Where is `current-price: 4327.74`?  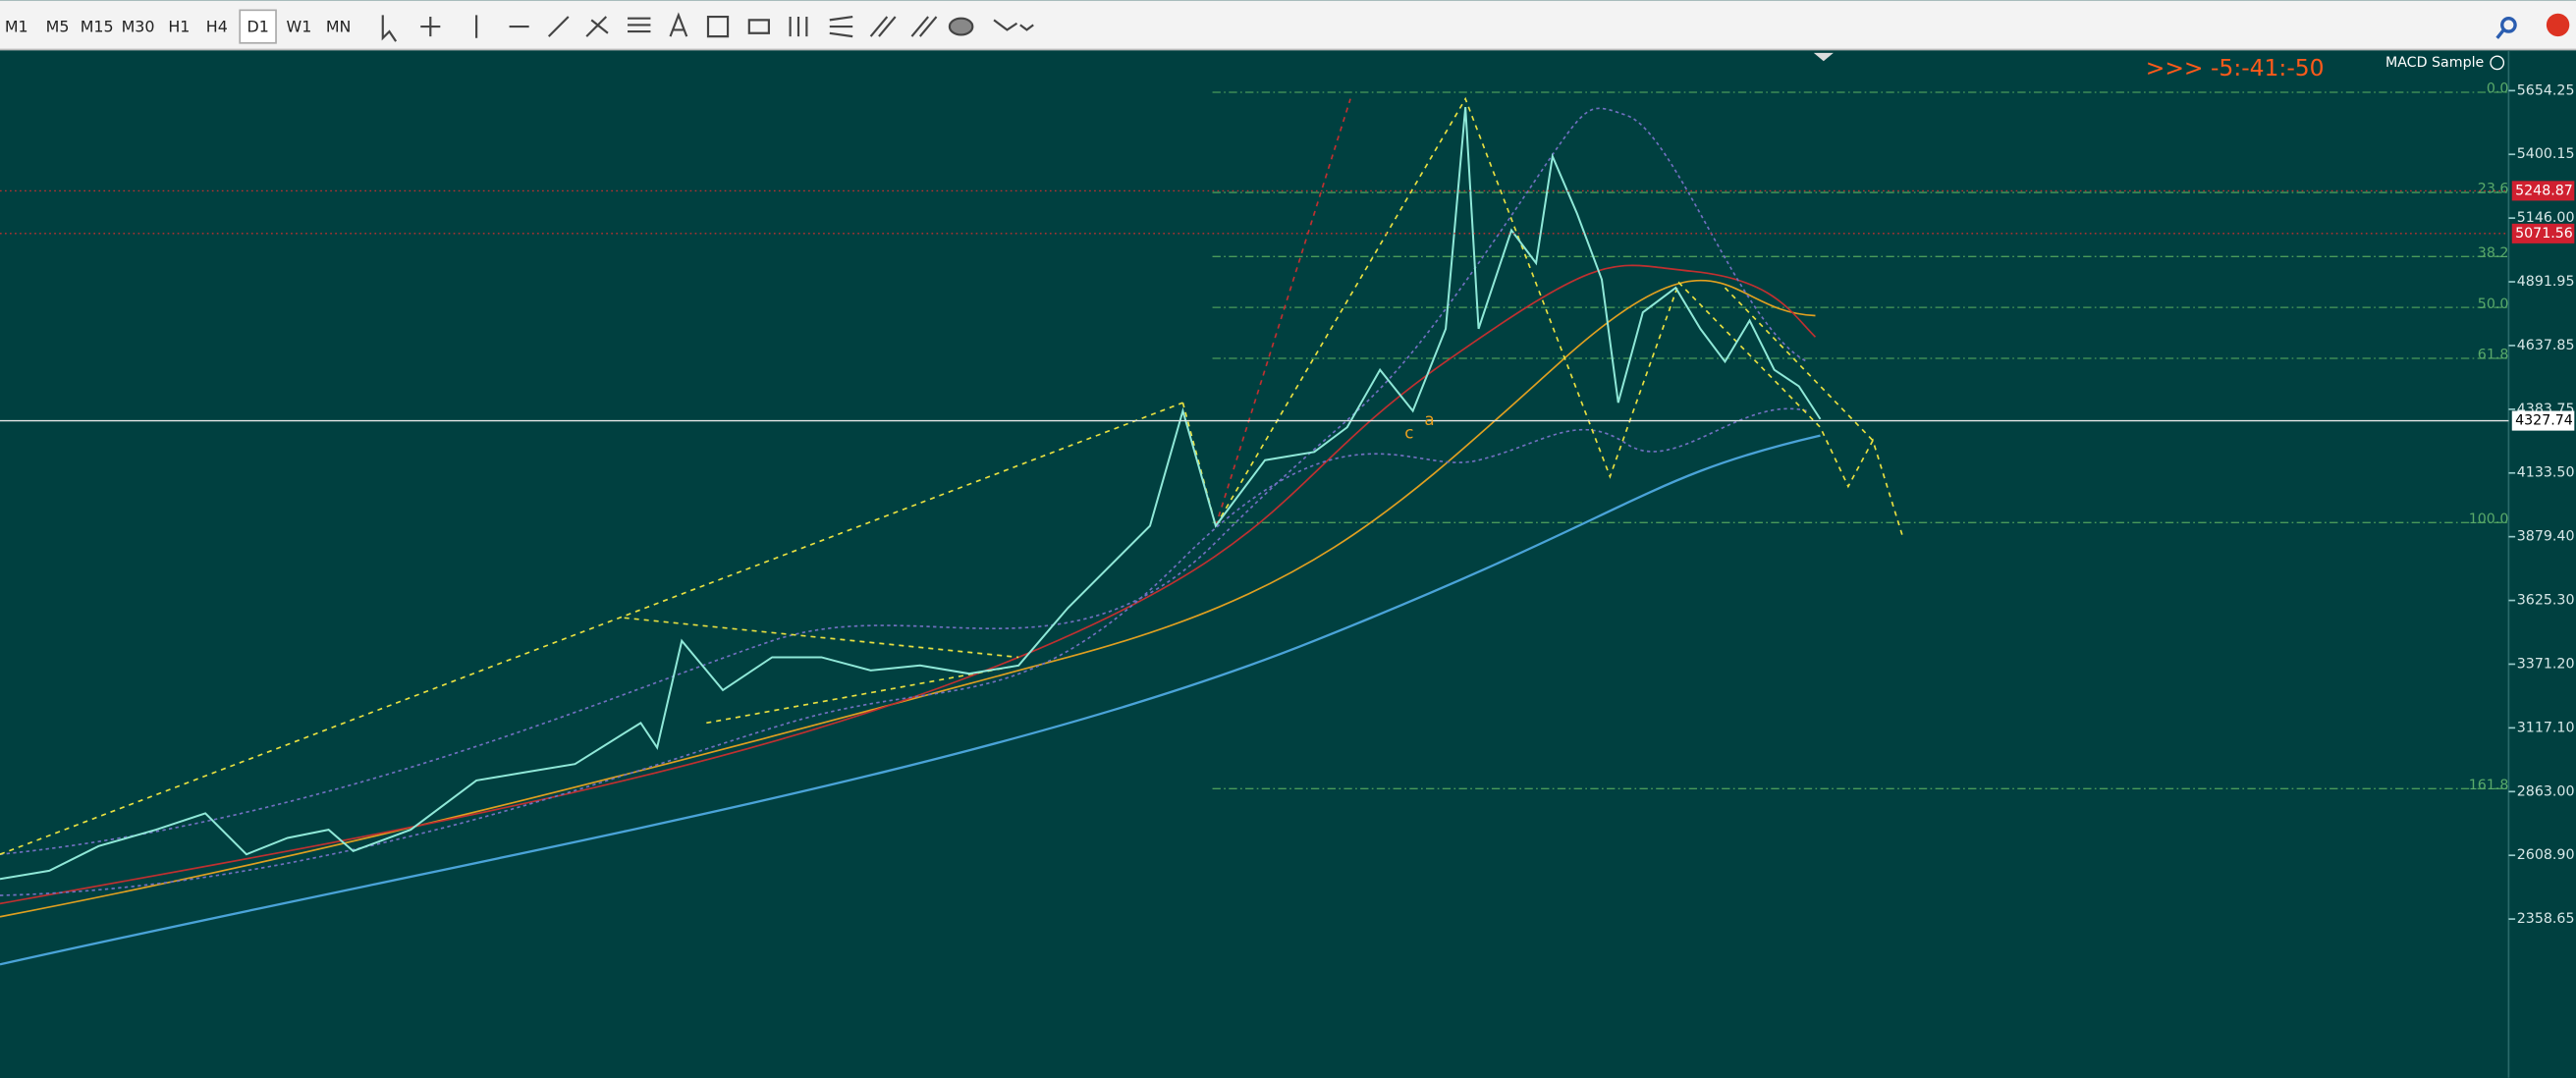
current-price: 4327.74 is located at coordinates (2544, 421).